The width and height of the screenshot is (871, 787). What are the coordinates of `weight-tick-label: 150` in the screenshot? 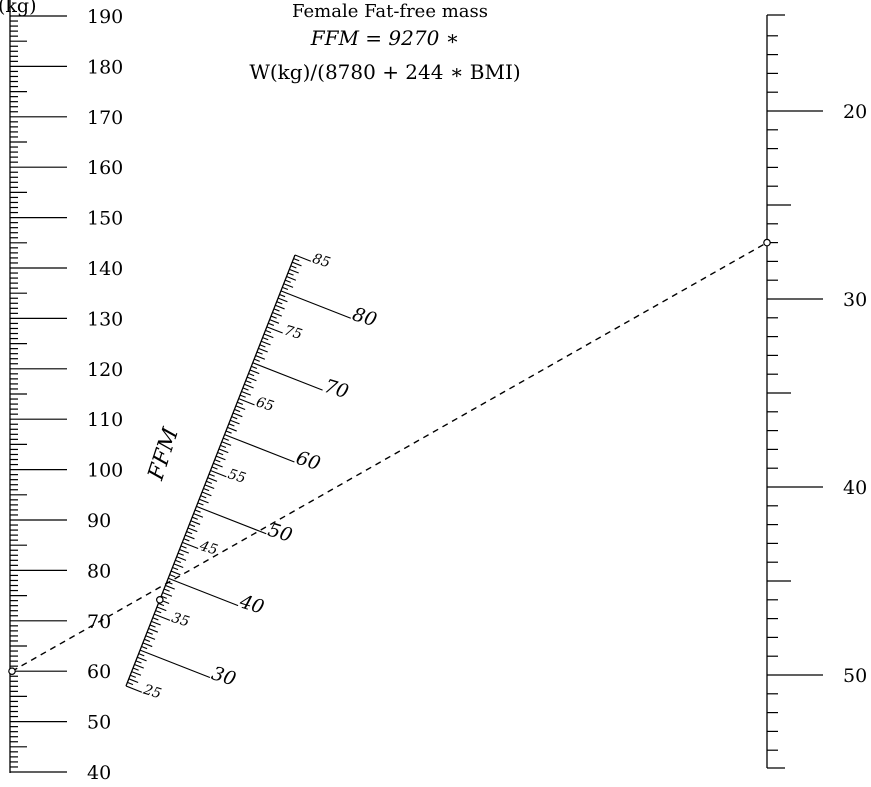 It's located at (105, 219).